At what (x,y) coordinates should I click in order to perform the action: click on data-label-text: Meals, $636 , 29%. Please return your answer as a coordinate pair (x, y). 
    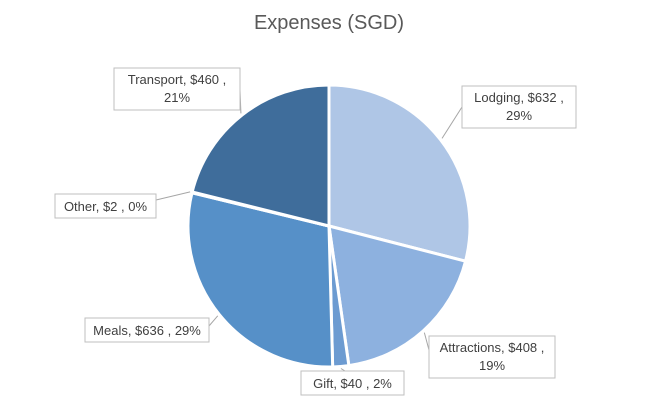
    Looking at the image, I should click on (147, 330).